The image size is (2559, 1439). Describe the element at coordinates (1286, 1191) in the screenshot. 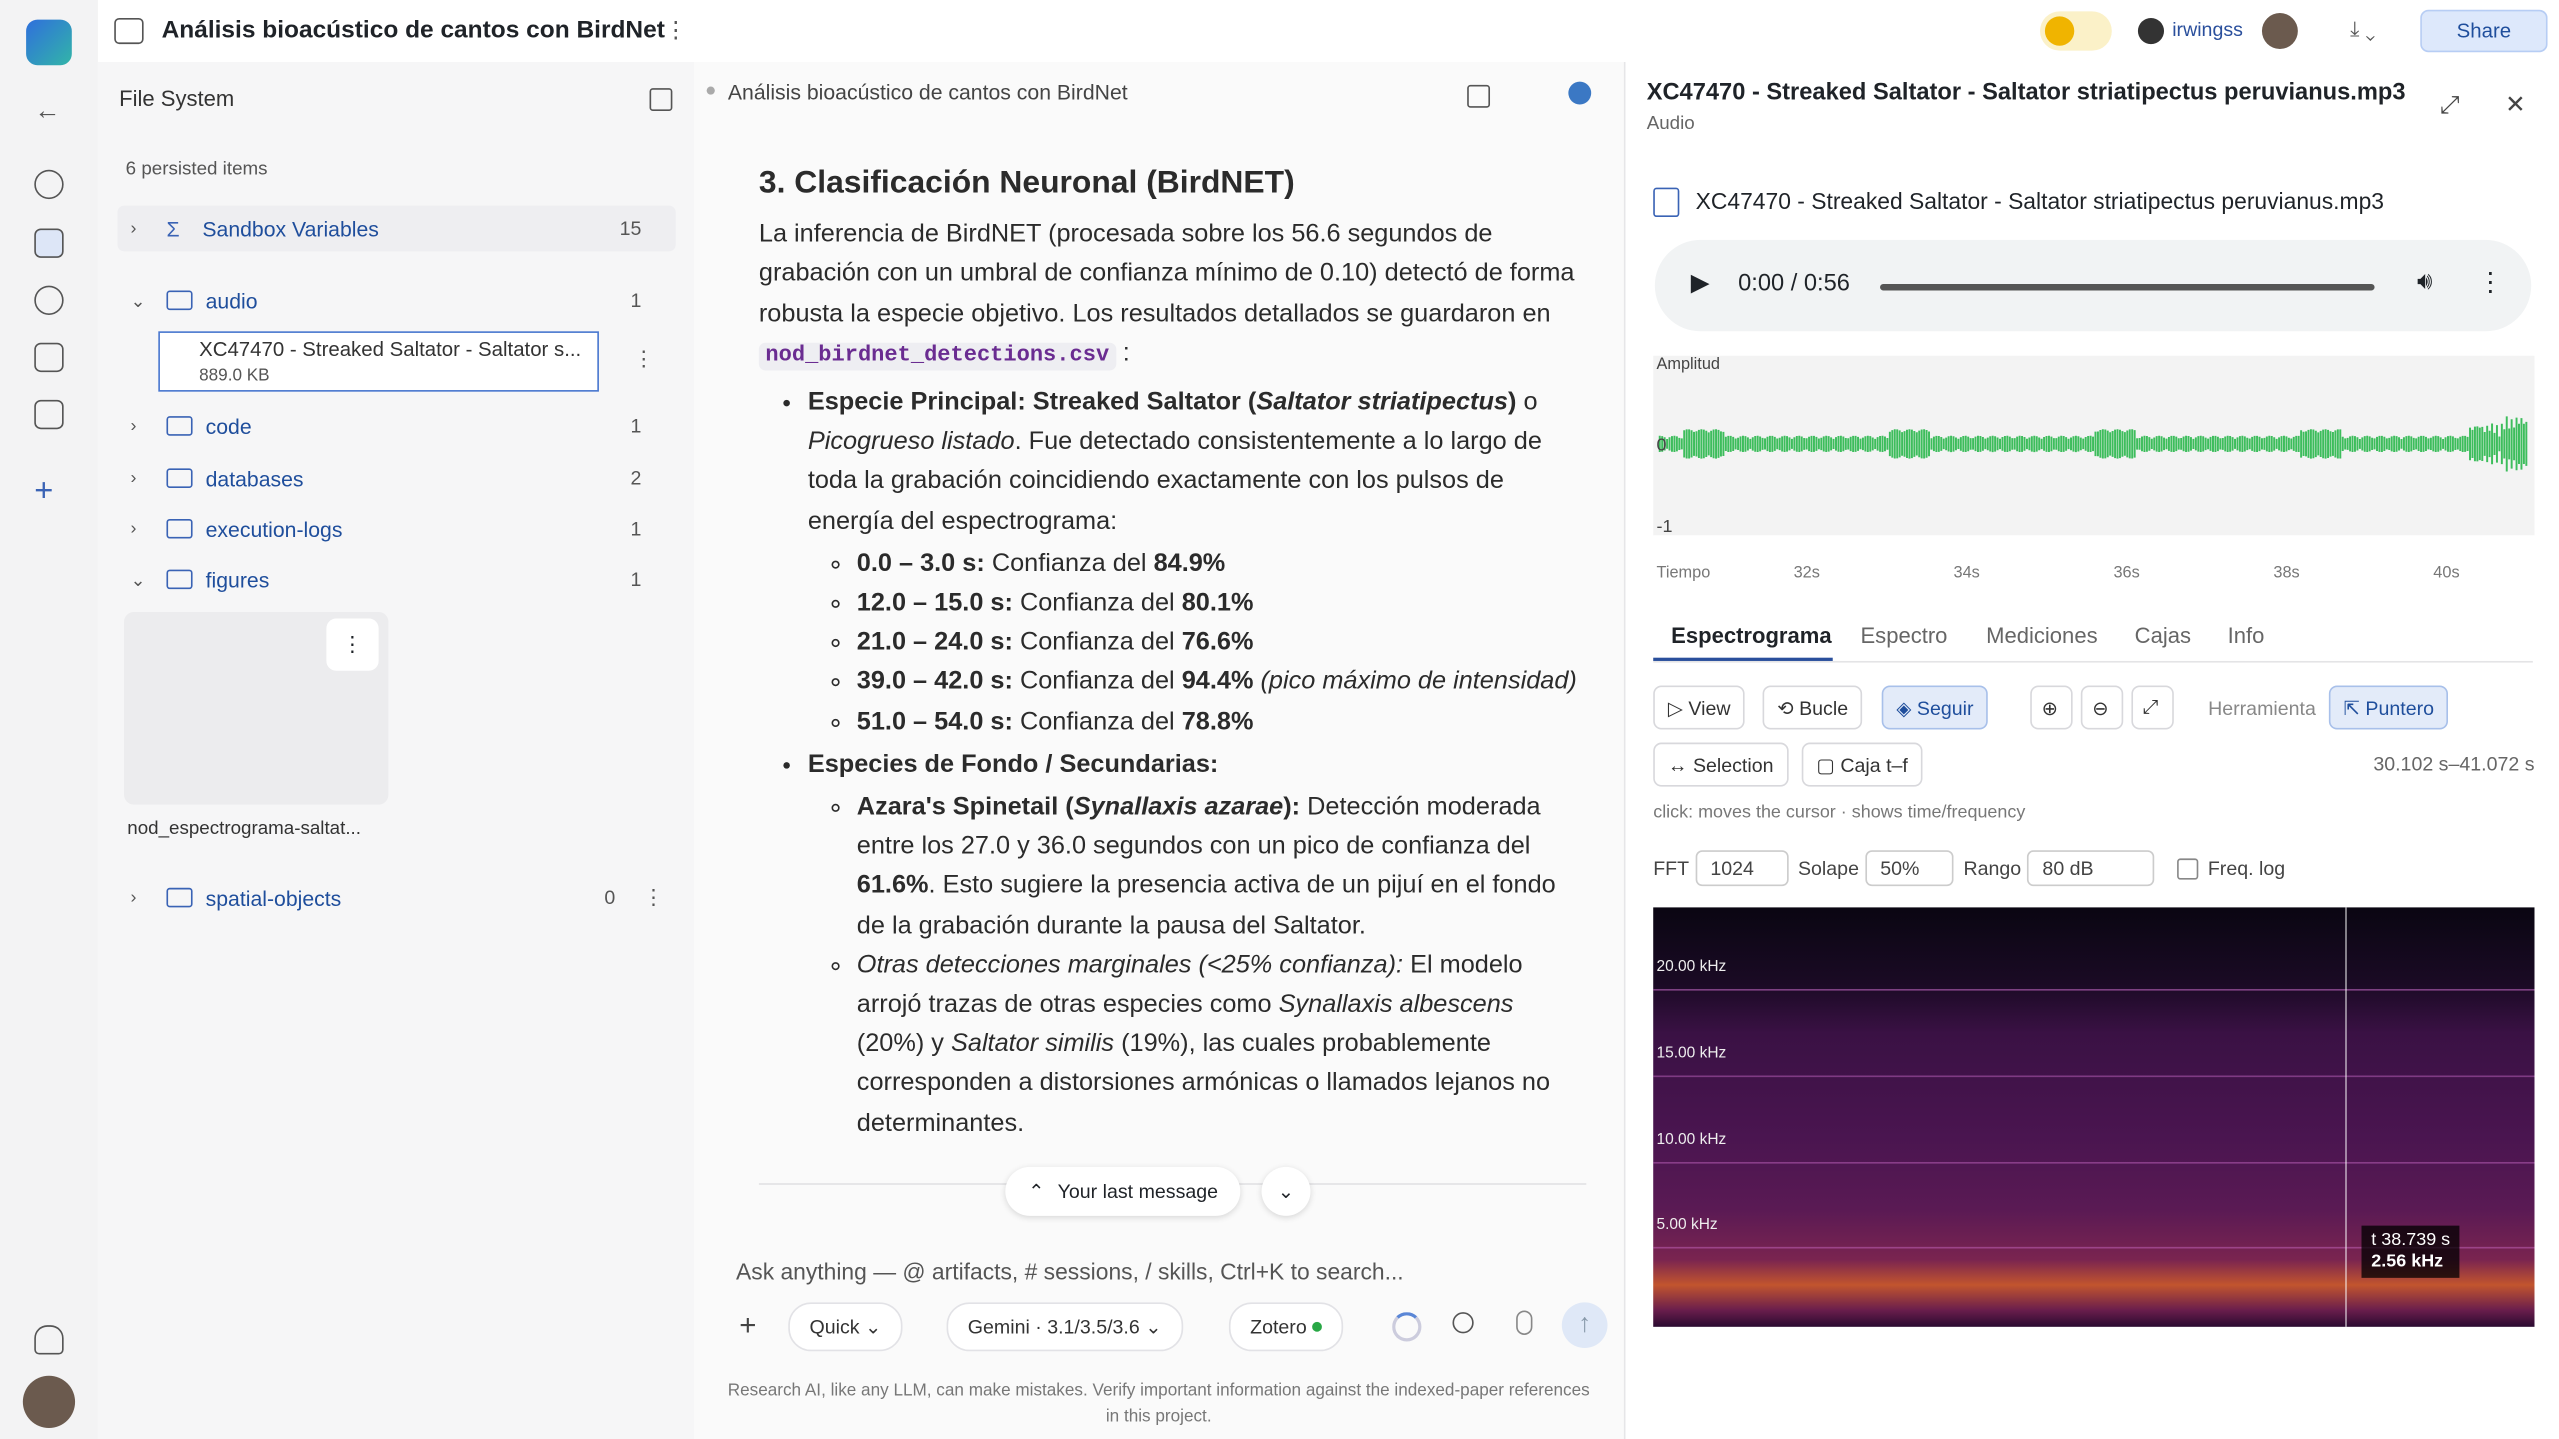

I see `scroll-down: ⌄` at that location.